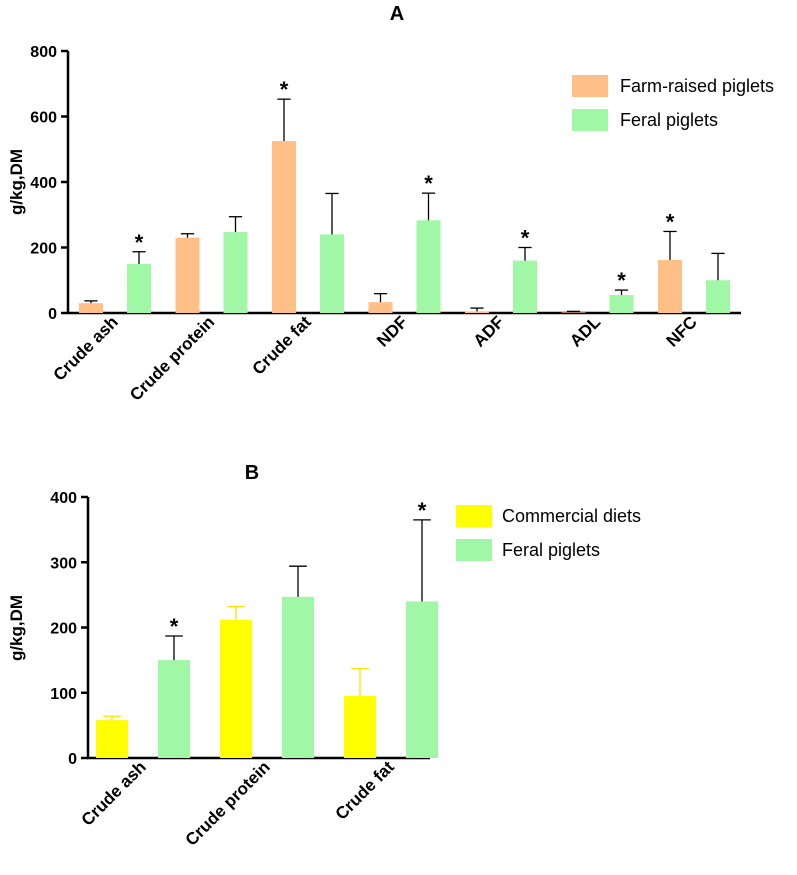 This screenshot has width=797, height=875. Describe the element at coordinates (392, 331) in the screenshot. I see `x-tick-label: NDF` at that location.